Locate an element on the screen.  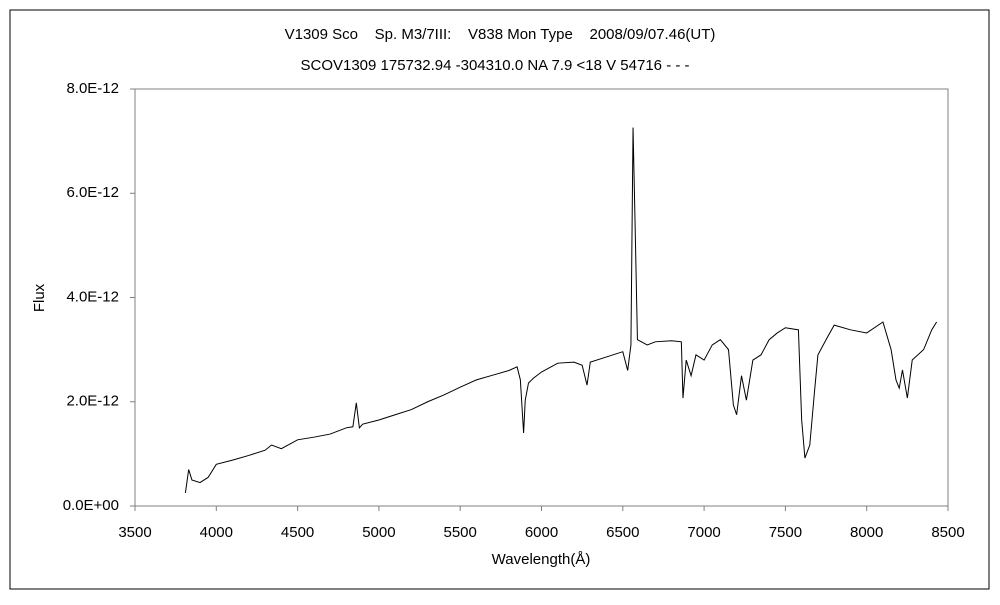
y-tick-label: 8.0E-12 is located at coordinates (92, 88).